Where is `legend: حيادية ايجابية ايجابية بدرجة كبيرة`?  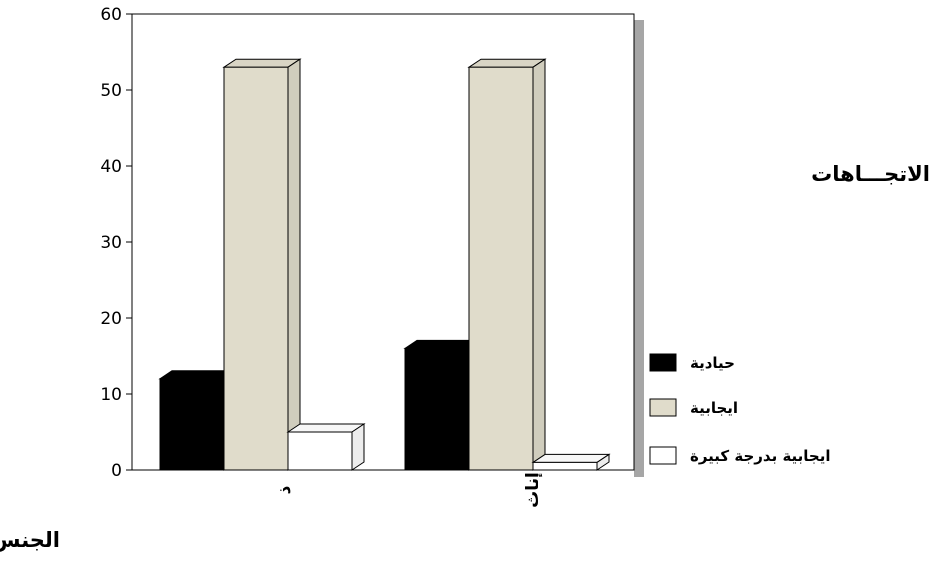 legend: حيادية ايجابية ايجابية بدرجة كبيرة is located at coordinates (740, 409).